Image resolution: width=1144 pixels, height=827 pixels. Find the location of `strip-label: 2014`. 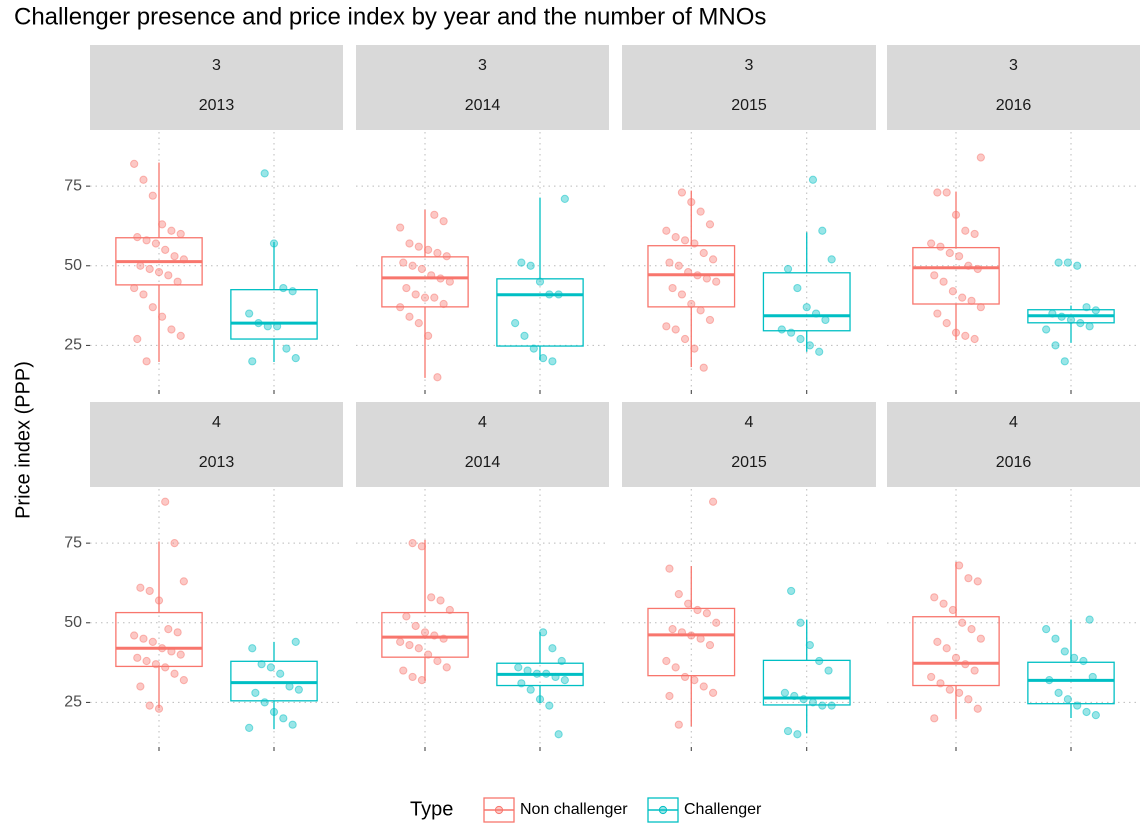

strip-label: 2014 is located at coordinates (483, 462).